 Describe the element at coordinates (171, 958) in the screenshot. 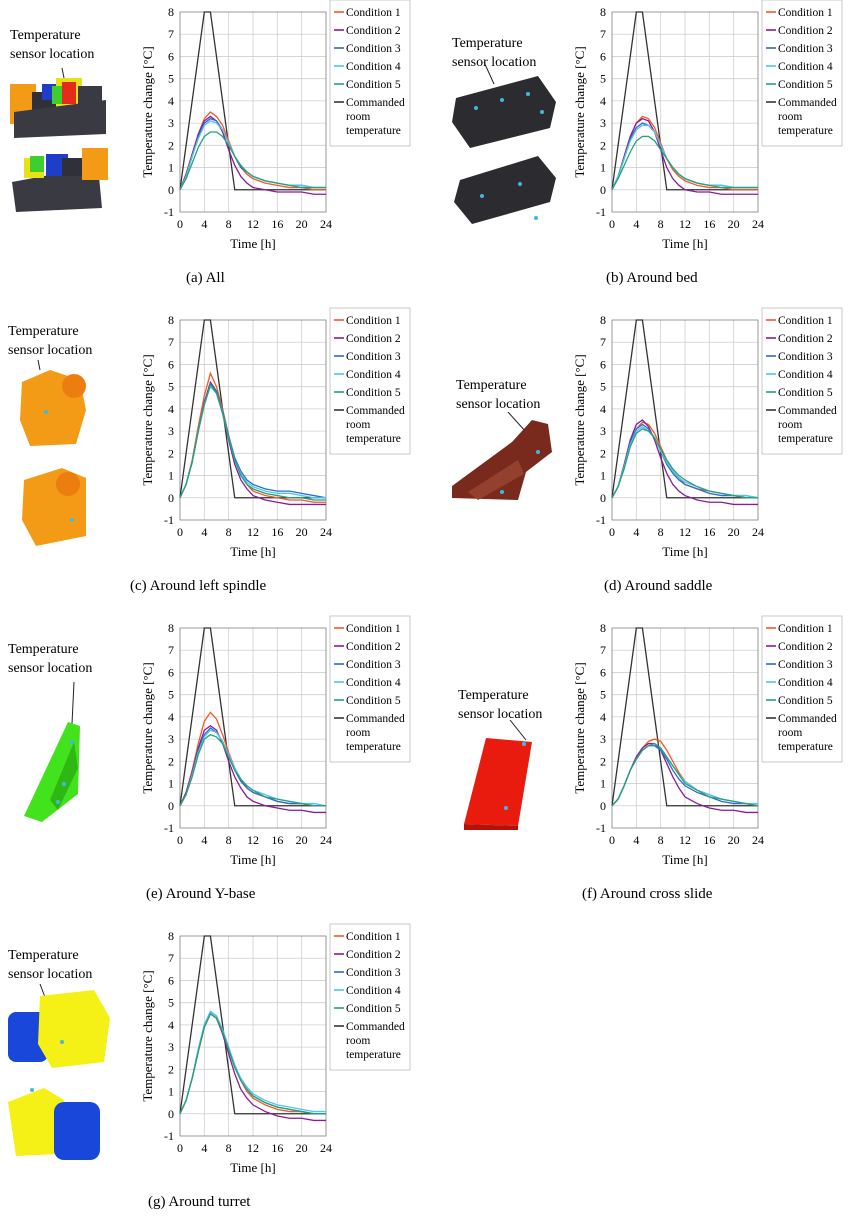

I see `y-tick-label: 7` at that location.